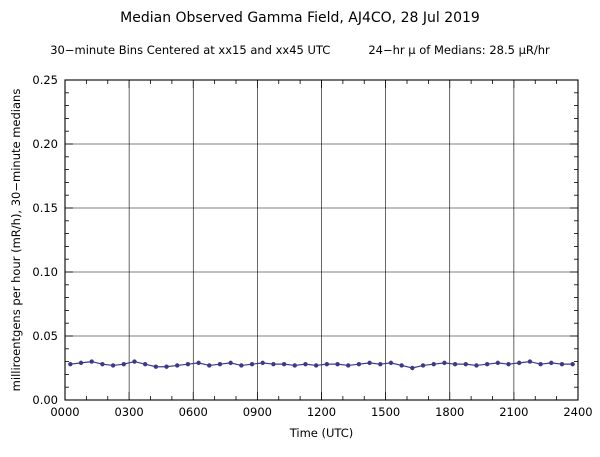  What do you see at coordinates (64, 412) in the screenshot?
I see `x-tick-label: 0000` at bounding box center [64, 412].